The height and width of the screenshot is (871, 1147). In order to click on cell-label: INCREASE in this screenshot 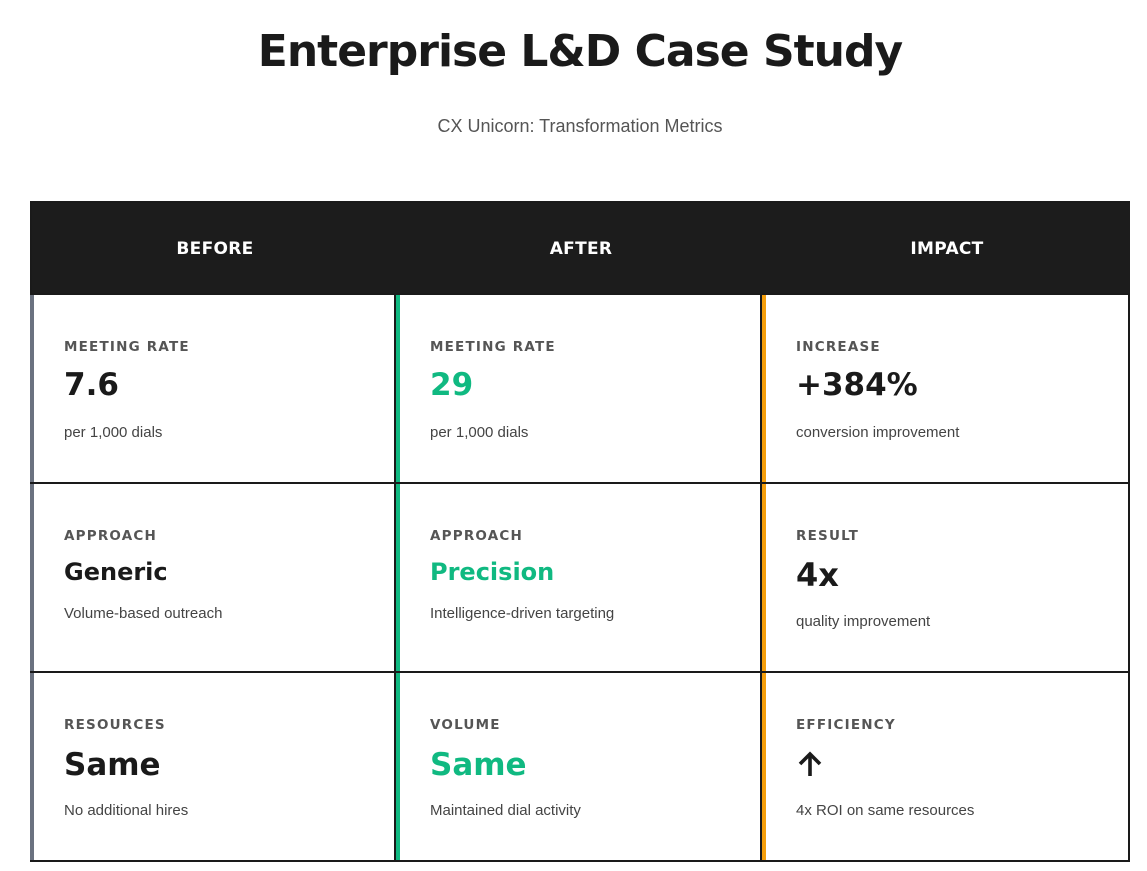, I will do `click(838, 347)`.